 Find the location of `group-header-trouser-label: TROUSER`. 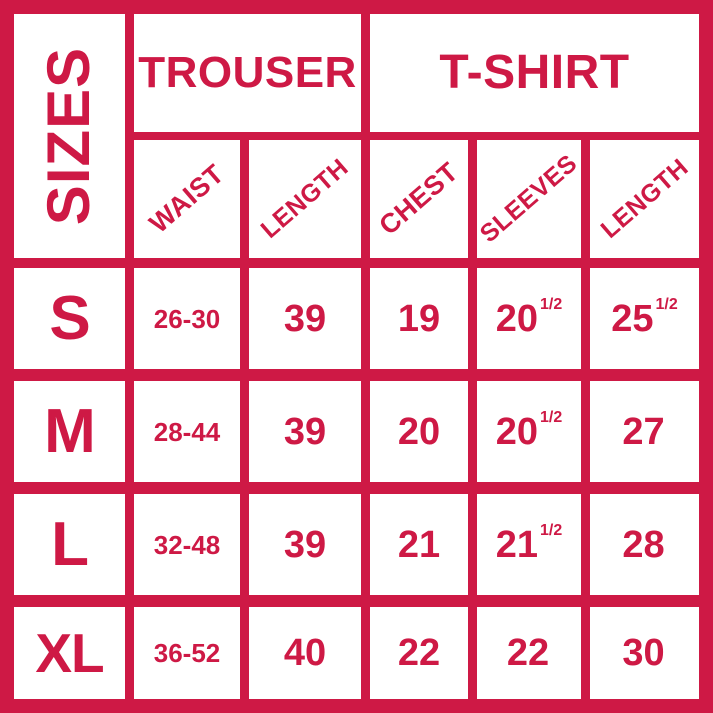

group-header-trouser-label: TROUSER is located at coordinates (247, 72).